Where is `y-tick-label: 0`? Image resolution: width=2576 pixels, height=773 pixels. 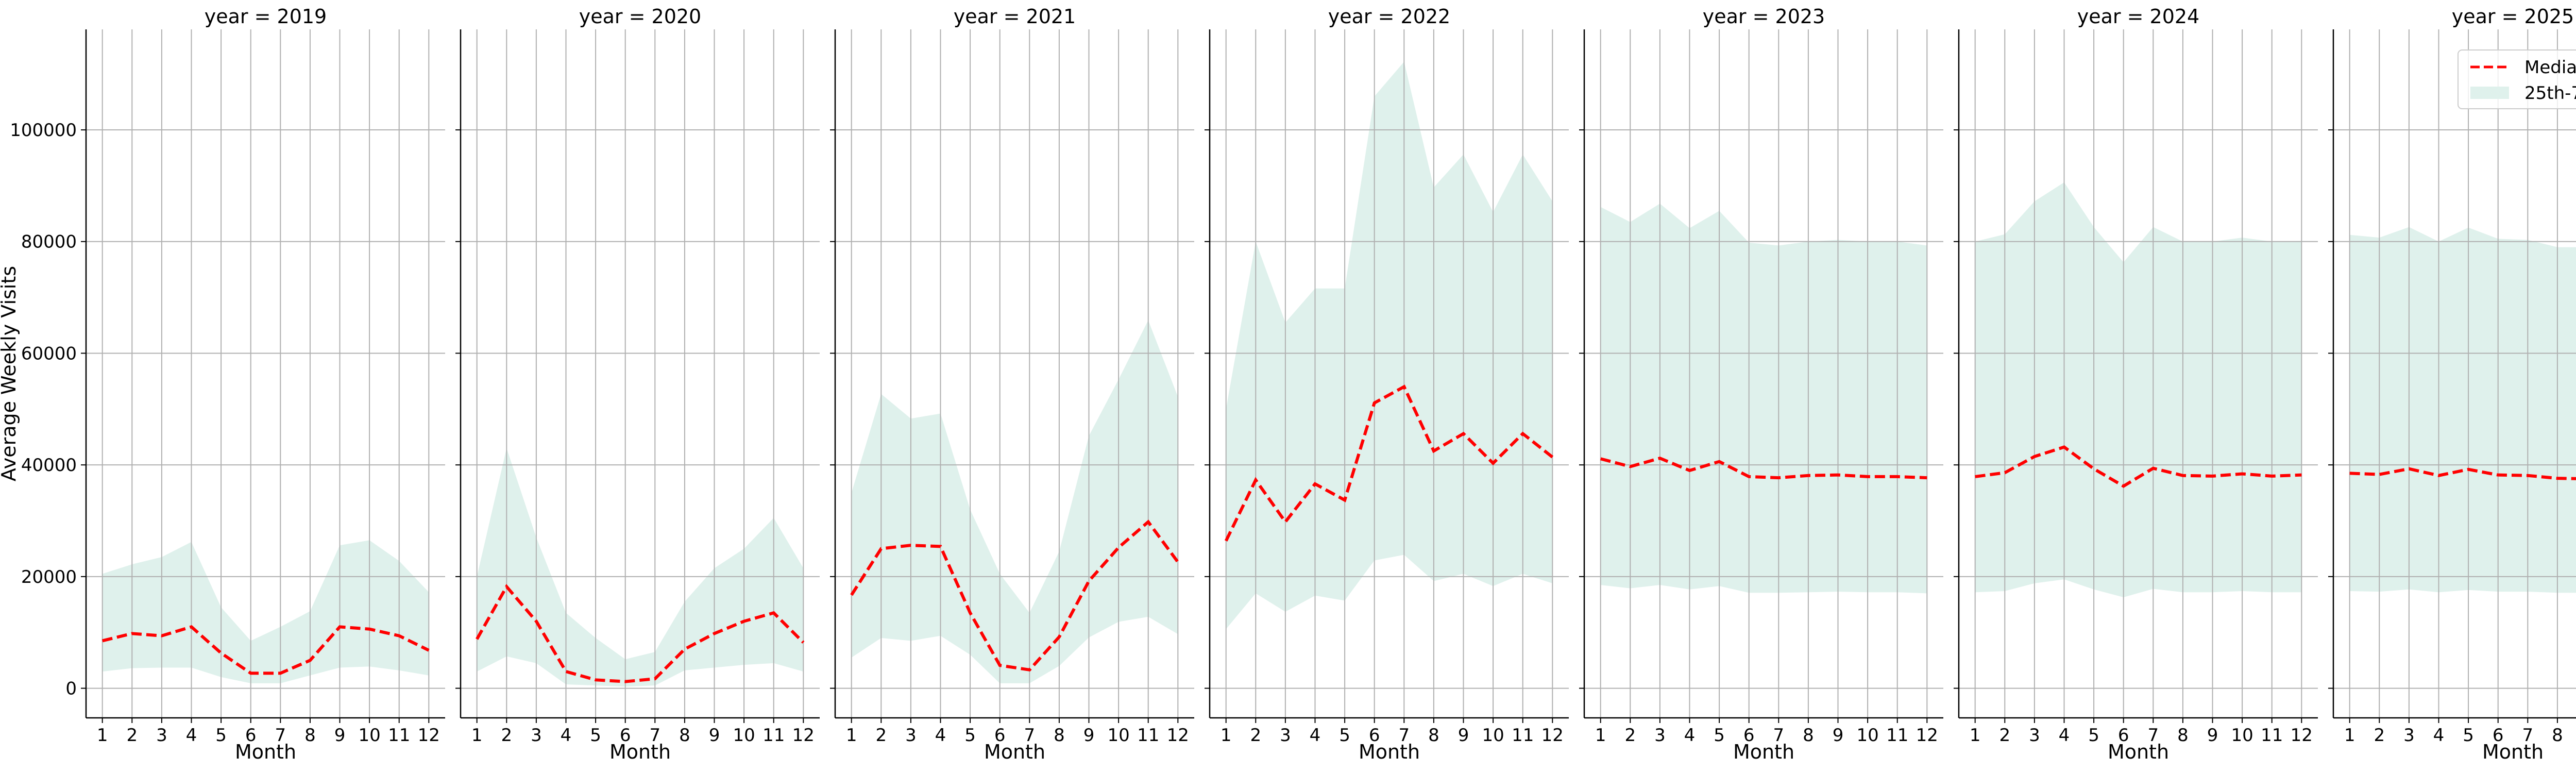
y-tick-label: 0 is located at coordinates (71, 689).